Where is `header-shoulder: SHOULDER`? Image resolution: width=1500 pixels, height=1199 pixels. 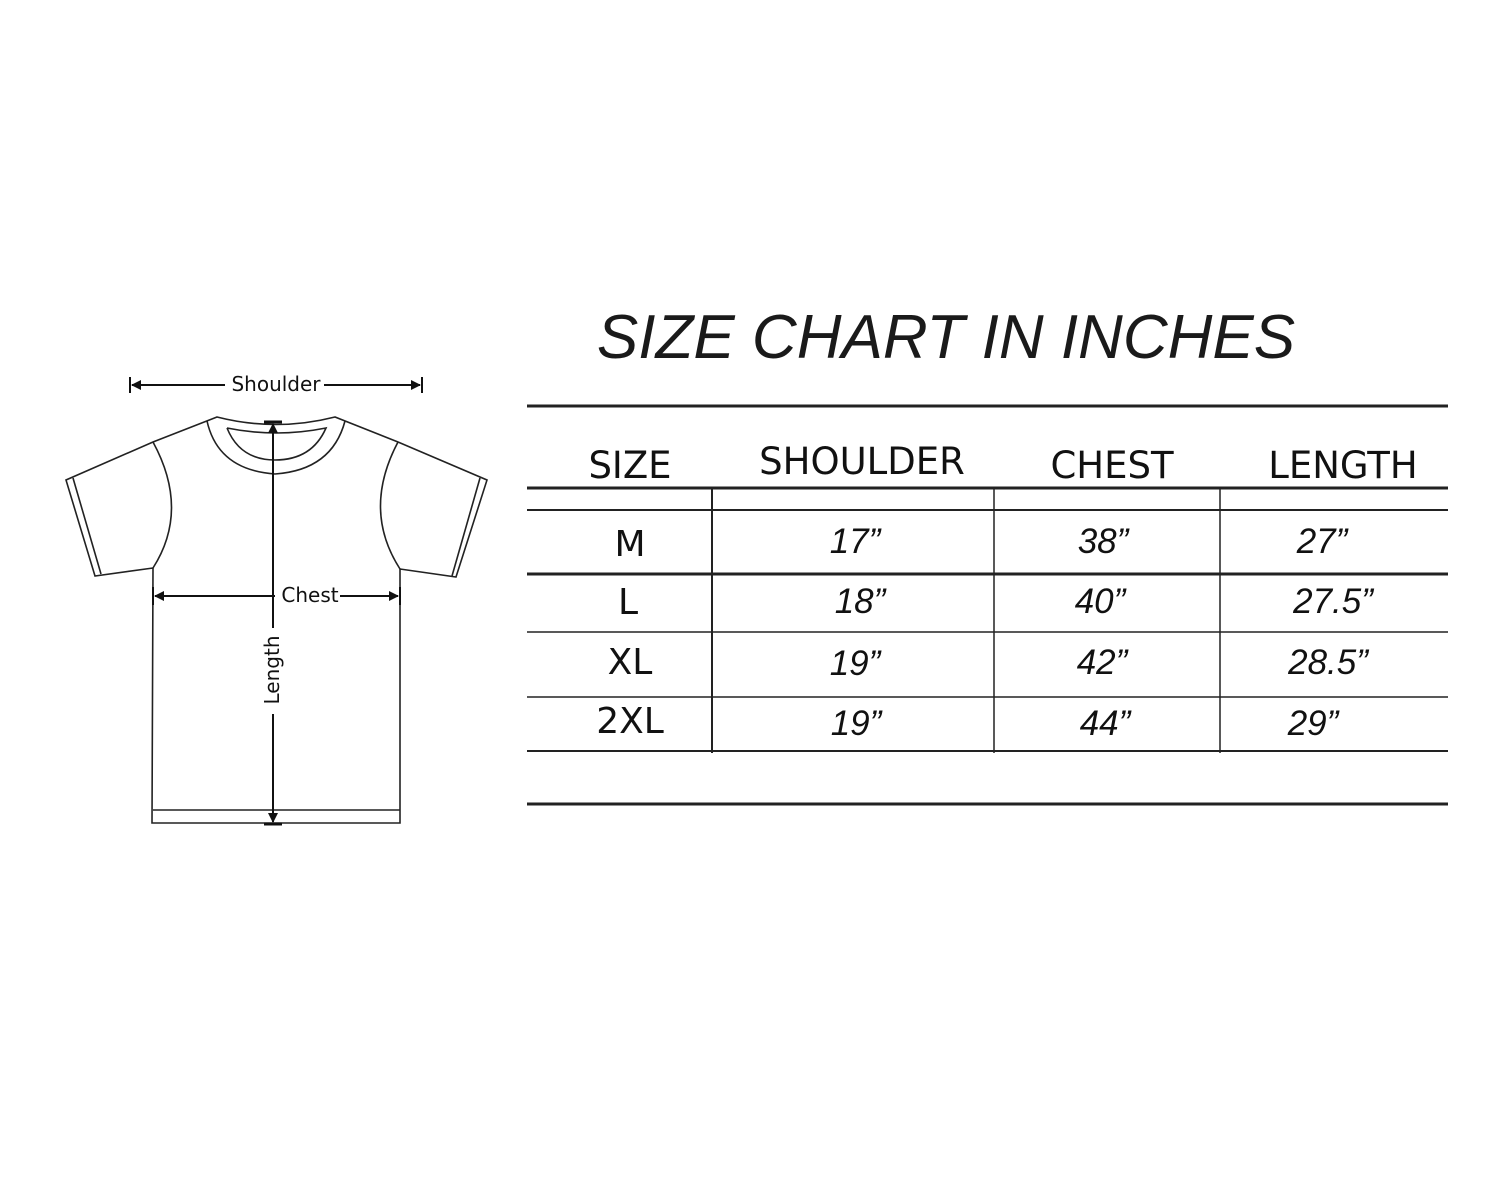
header-shoulder: SHOULDER is located at coordinates (862, 461).